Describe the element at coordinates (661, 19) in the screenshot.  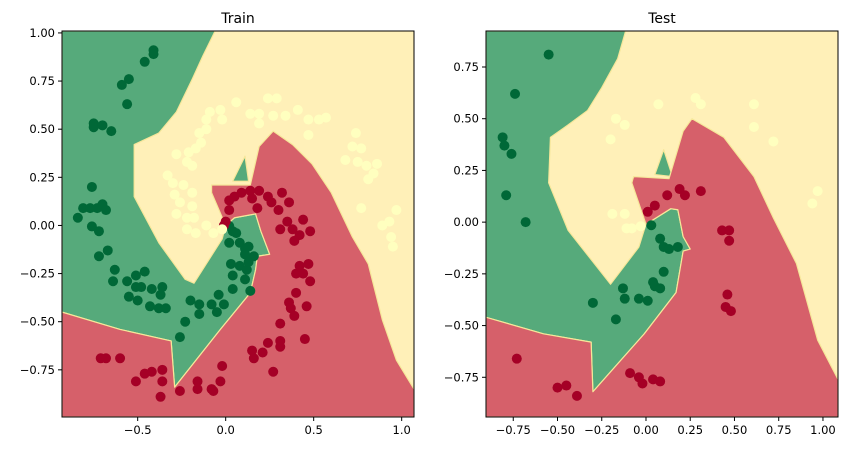
I see `chart-title: Test` at that location.